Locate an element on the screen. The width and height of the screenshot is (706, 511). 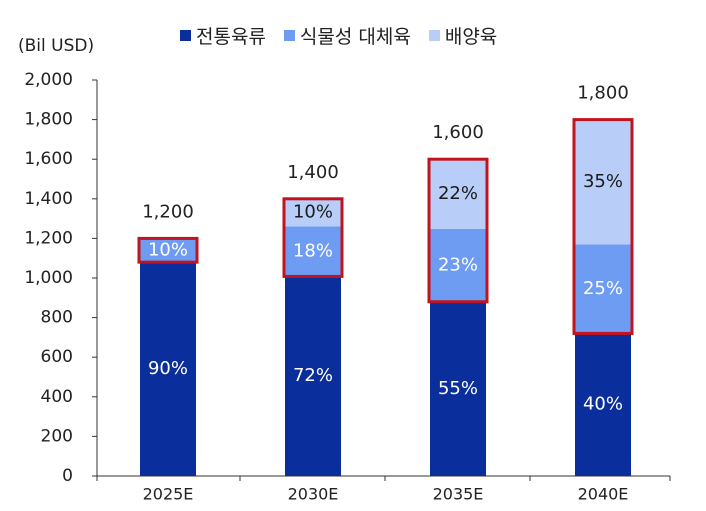
segment-label: 18% is located at coordinates (313, 250).